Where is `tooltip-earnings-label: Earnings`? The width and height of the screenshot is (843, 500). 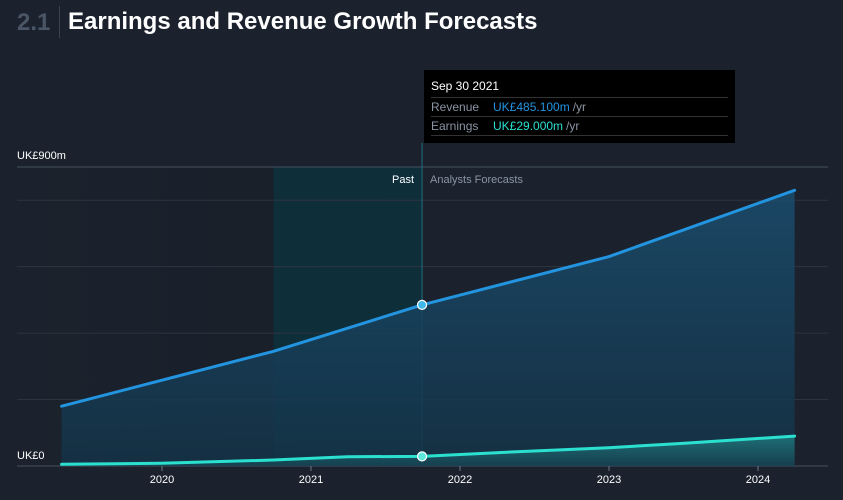 tooltip-earnings-label: Earnings is located at coordinates (455, 126).